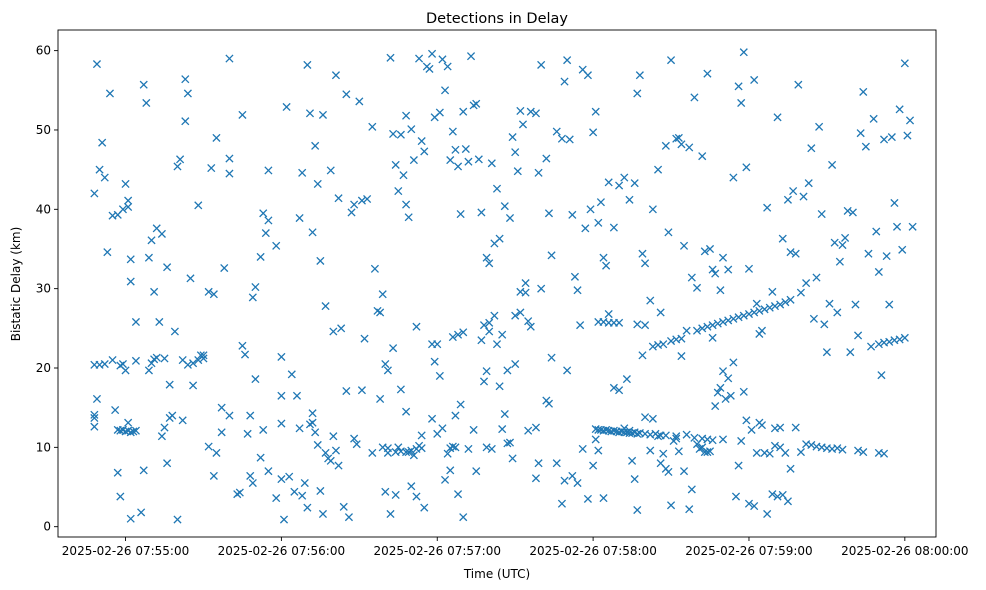 The height and width of the screenshot is (590, 986). What do you see at coordinates (904, 551) in the screenshot?
I see `x-tick-label: 2025-02-26 08:00:00` at bounding box center [904, 551].